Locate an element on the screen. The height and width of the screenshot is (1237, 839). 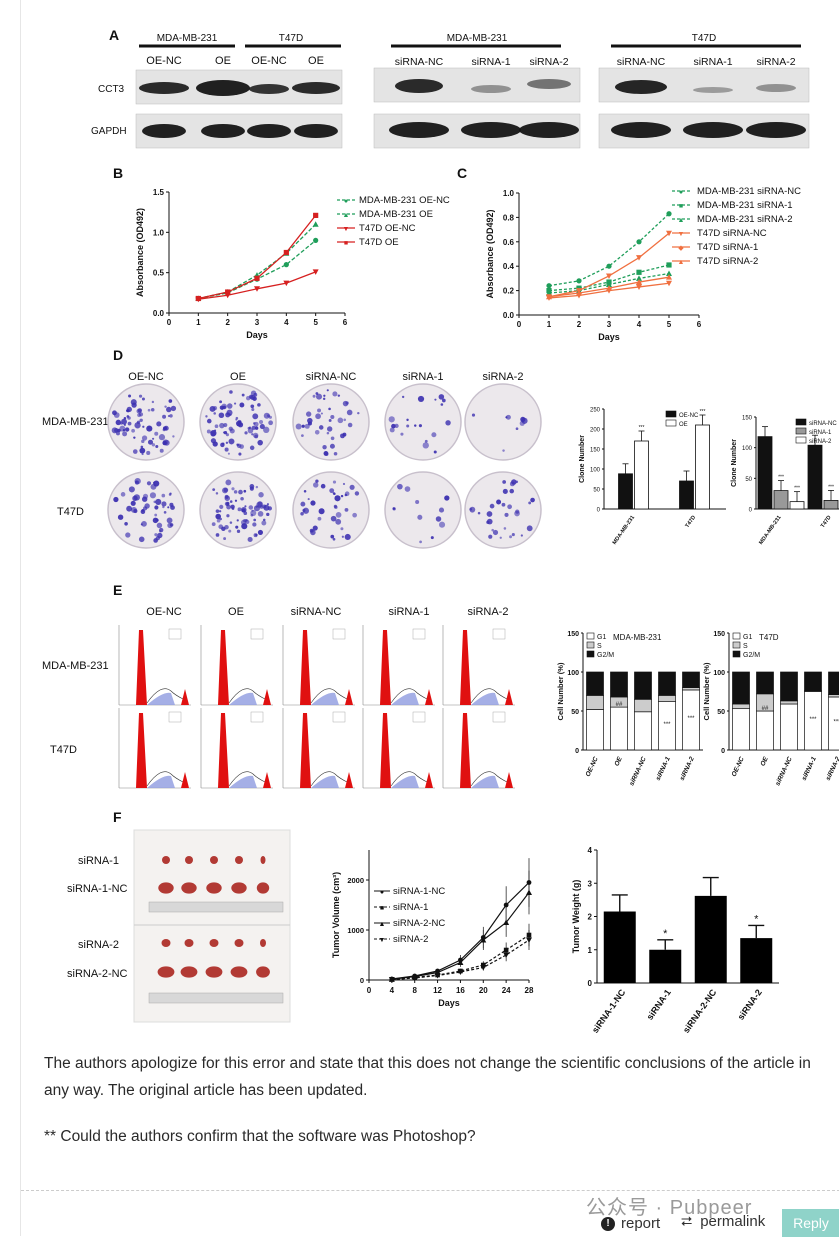
x-axis-label: Days is located at coordinates (609, 337).